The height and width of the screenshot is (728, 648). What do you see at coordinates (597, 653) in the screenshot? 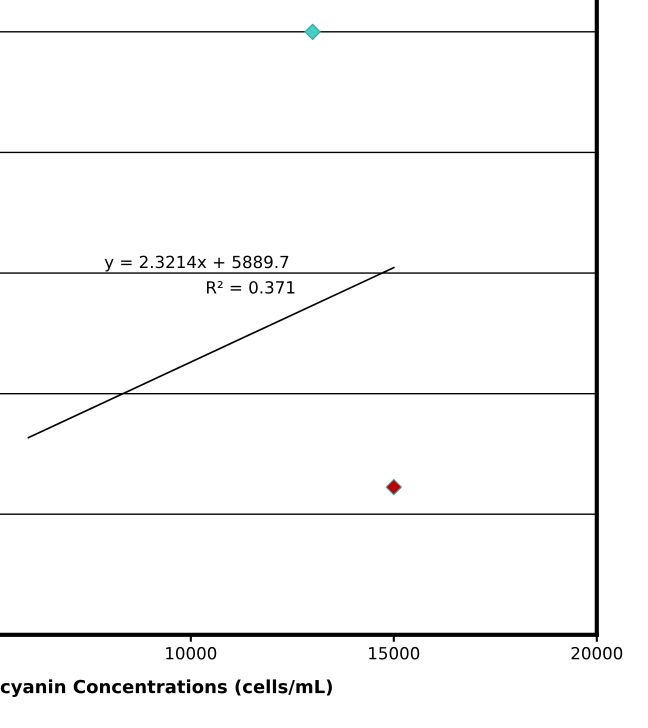
I see `x-tick-label: 20000` at bounding box center [597, 653].